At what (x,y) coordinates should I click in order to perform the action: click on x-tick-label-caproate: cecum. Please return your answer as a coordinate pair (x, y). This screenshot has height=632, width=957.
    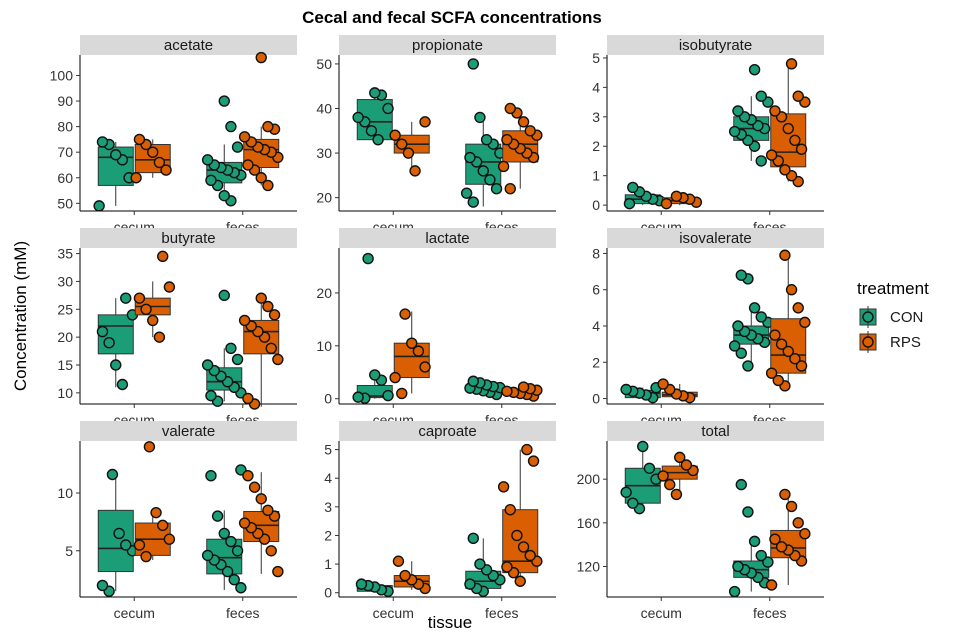
    Looking at the image, I should click on (393, 613).